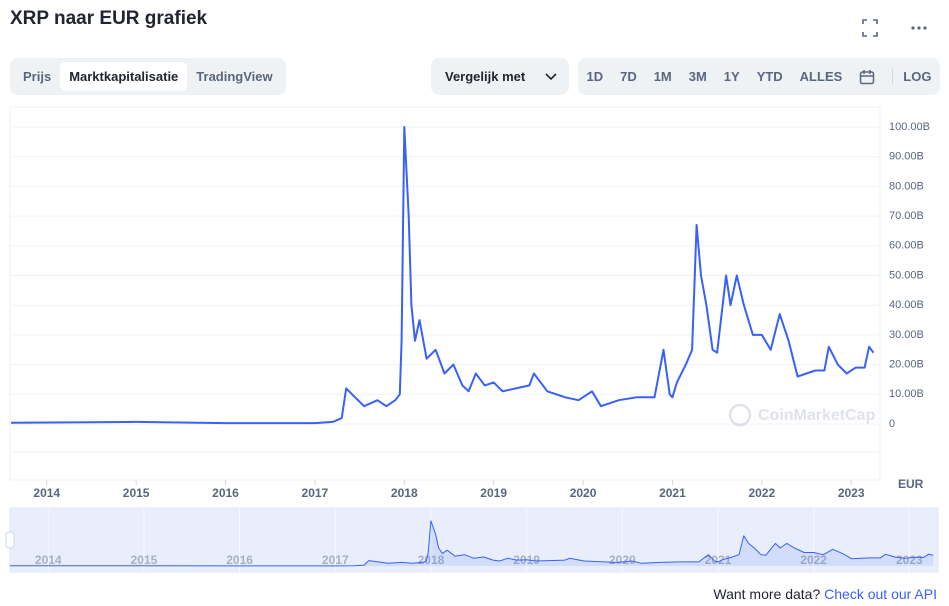 The image size is (949, 606). I want to click on x-tick-label: 2014, so click(46, 493).